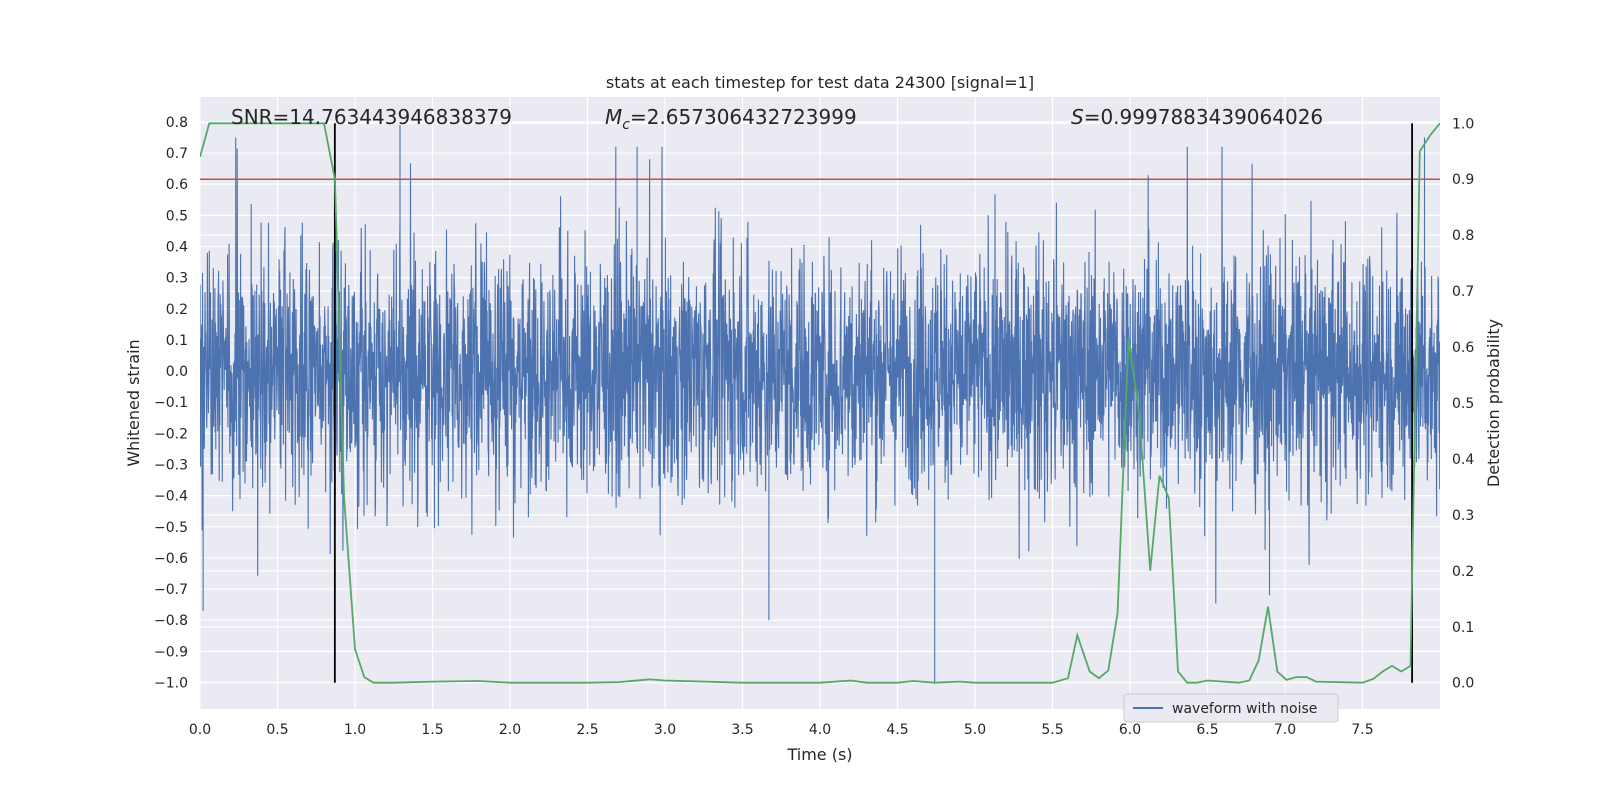 This screenshot has height=800, width=1600. I want to click on chirp-mass-annotation: Mc=2.657306432723999, so click(731, 119).